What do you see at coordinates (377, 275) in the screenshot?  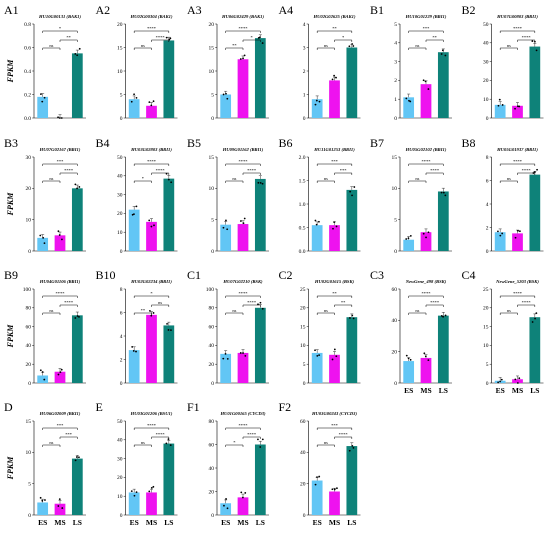 I see `panel-label: C3` at bounding box center [377, 275].